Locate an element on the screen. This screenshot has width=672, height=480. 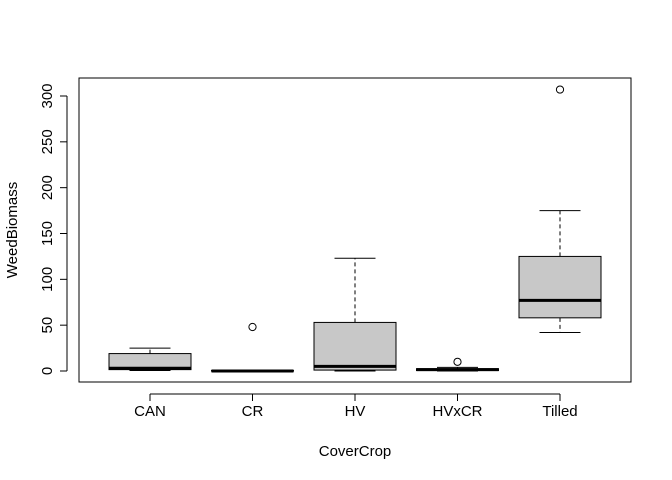
y-tick-label: 200 is located at coordinates (47, 187).